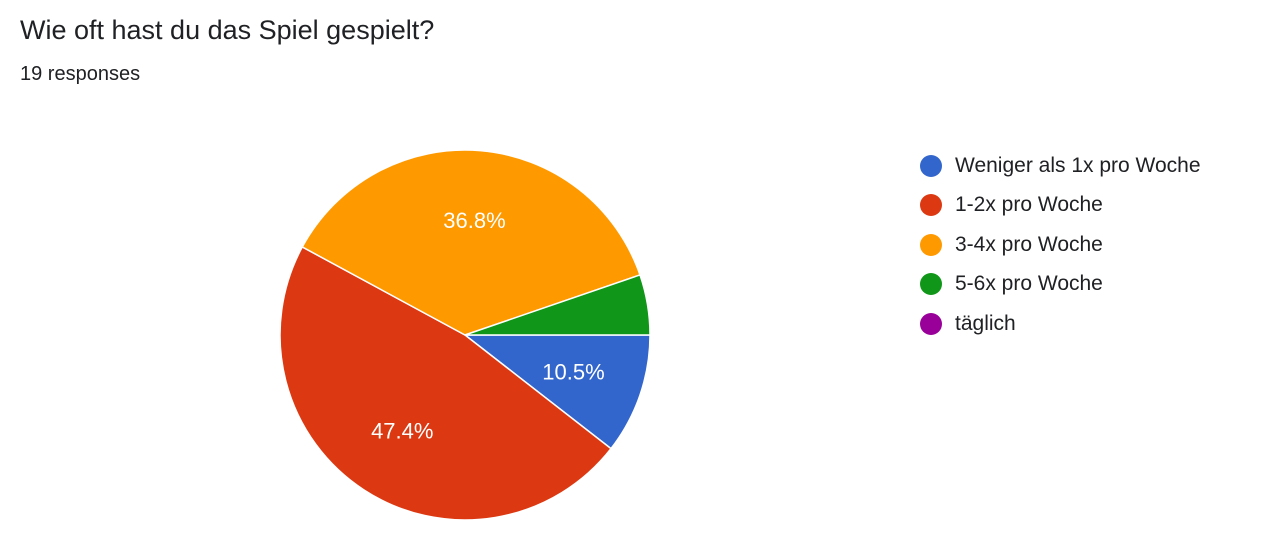 This screenshot has height=546, width=1282. Describe the element at coordinates (556, 392) in the screenshot. I see `pie-slice-weniger-als-1x-pro-woche` at that location.